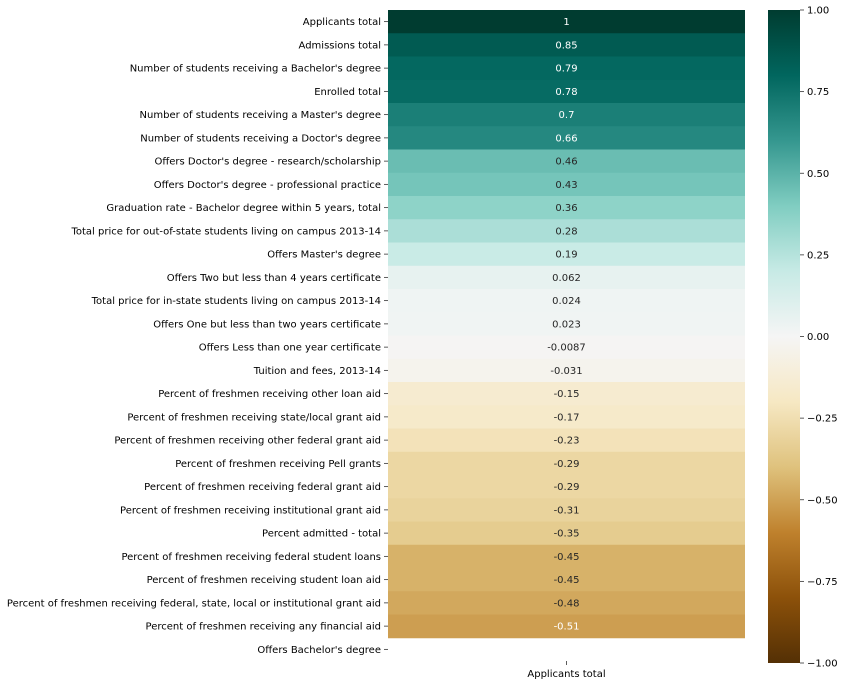 The width and height of the screenshot is (845, 687). What do you see at coordinates (342, 22) in the screenshot?
I see `row-label: Applicants total` at bounding box center [342, 22].